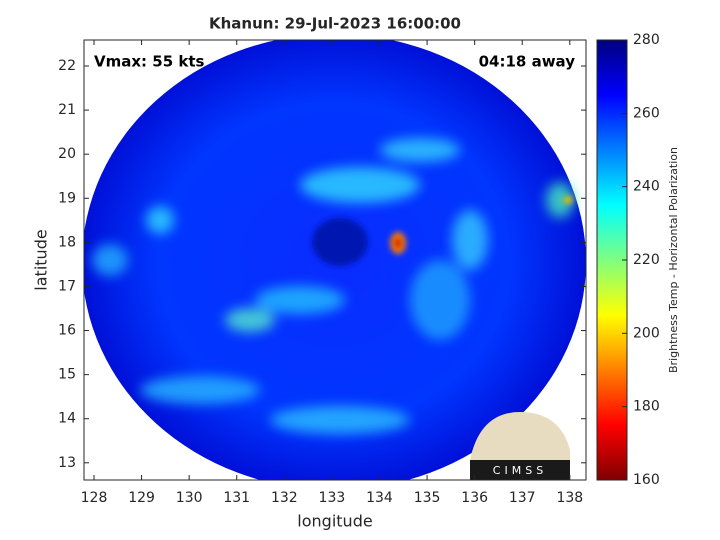 The image size is (720, 540). What do you see at coordinates (646, 407) in the screenshot?
I see `colorbar-tick-label: 180` at bounding box center [646, 407].